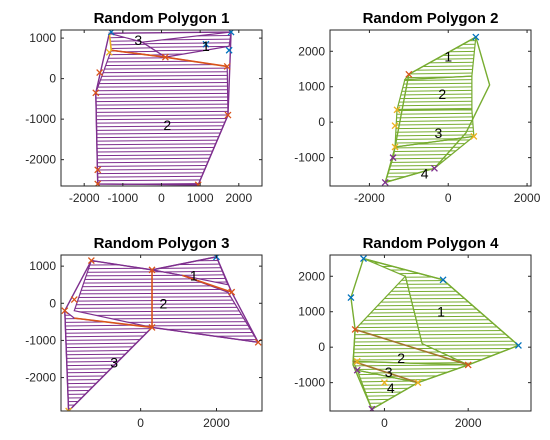  Describe the element at coordinates (431, 243) in the screenshot. I see `chart-title: Random Polygon 4` at that location.